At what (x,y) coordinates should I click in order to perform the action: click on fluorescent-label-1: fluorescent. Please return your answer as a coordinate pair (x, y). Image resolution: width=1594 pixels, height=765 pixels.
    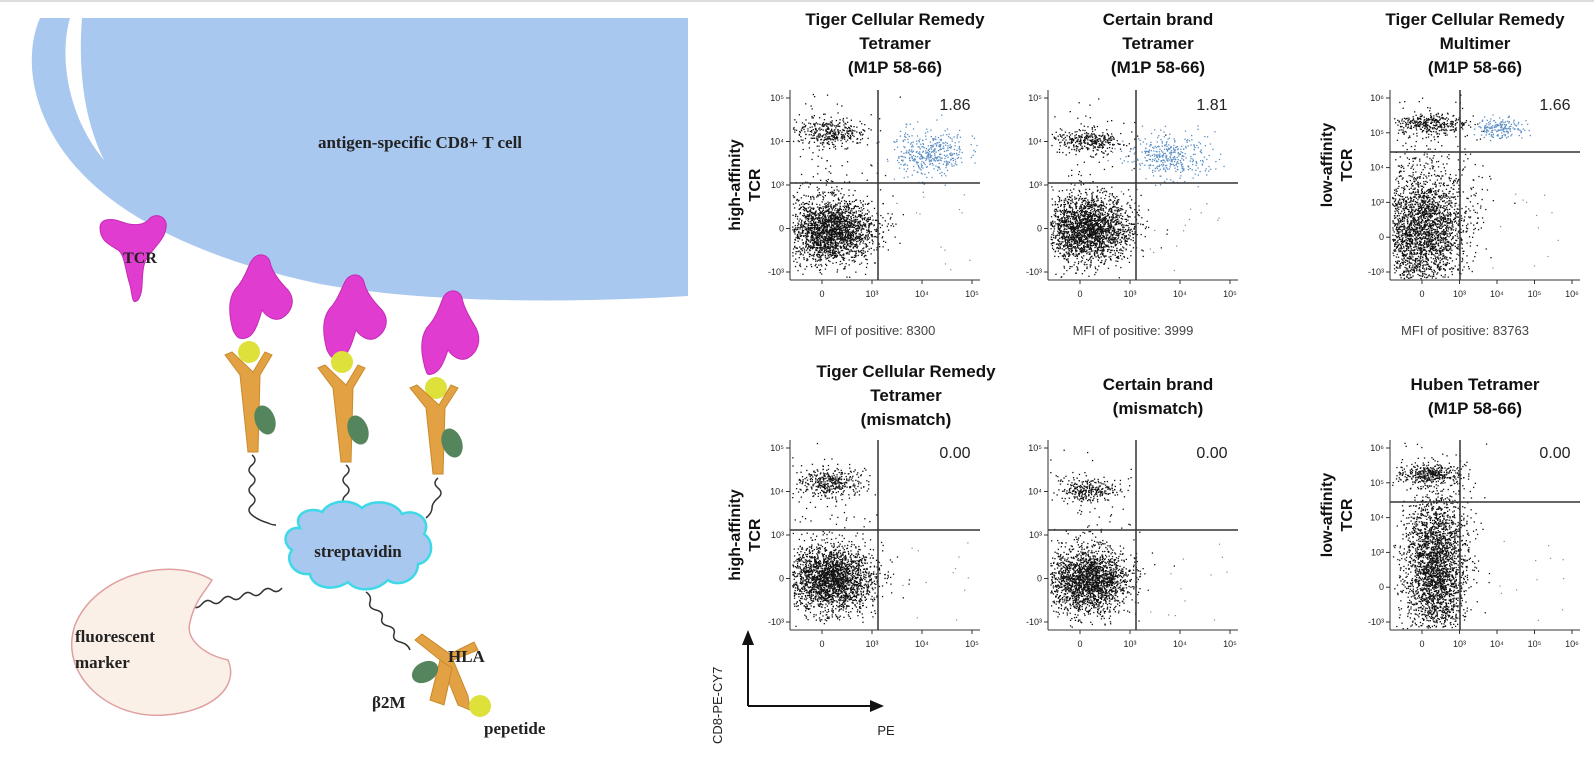
    Looking at the image, I should click on (115, 636).